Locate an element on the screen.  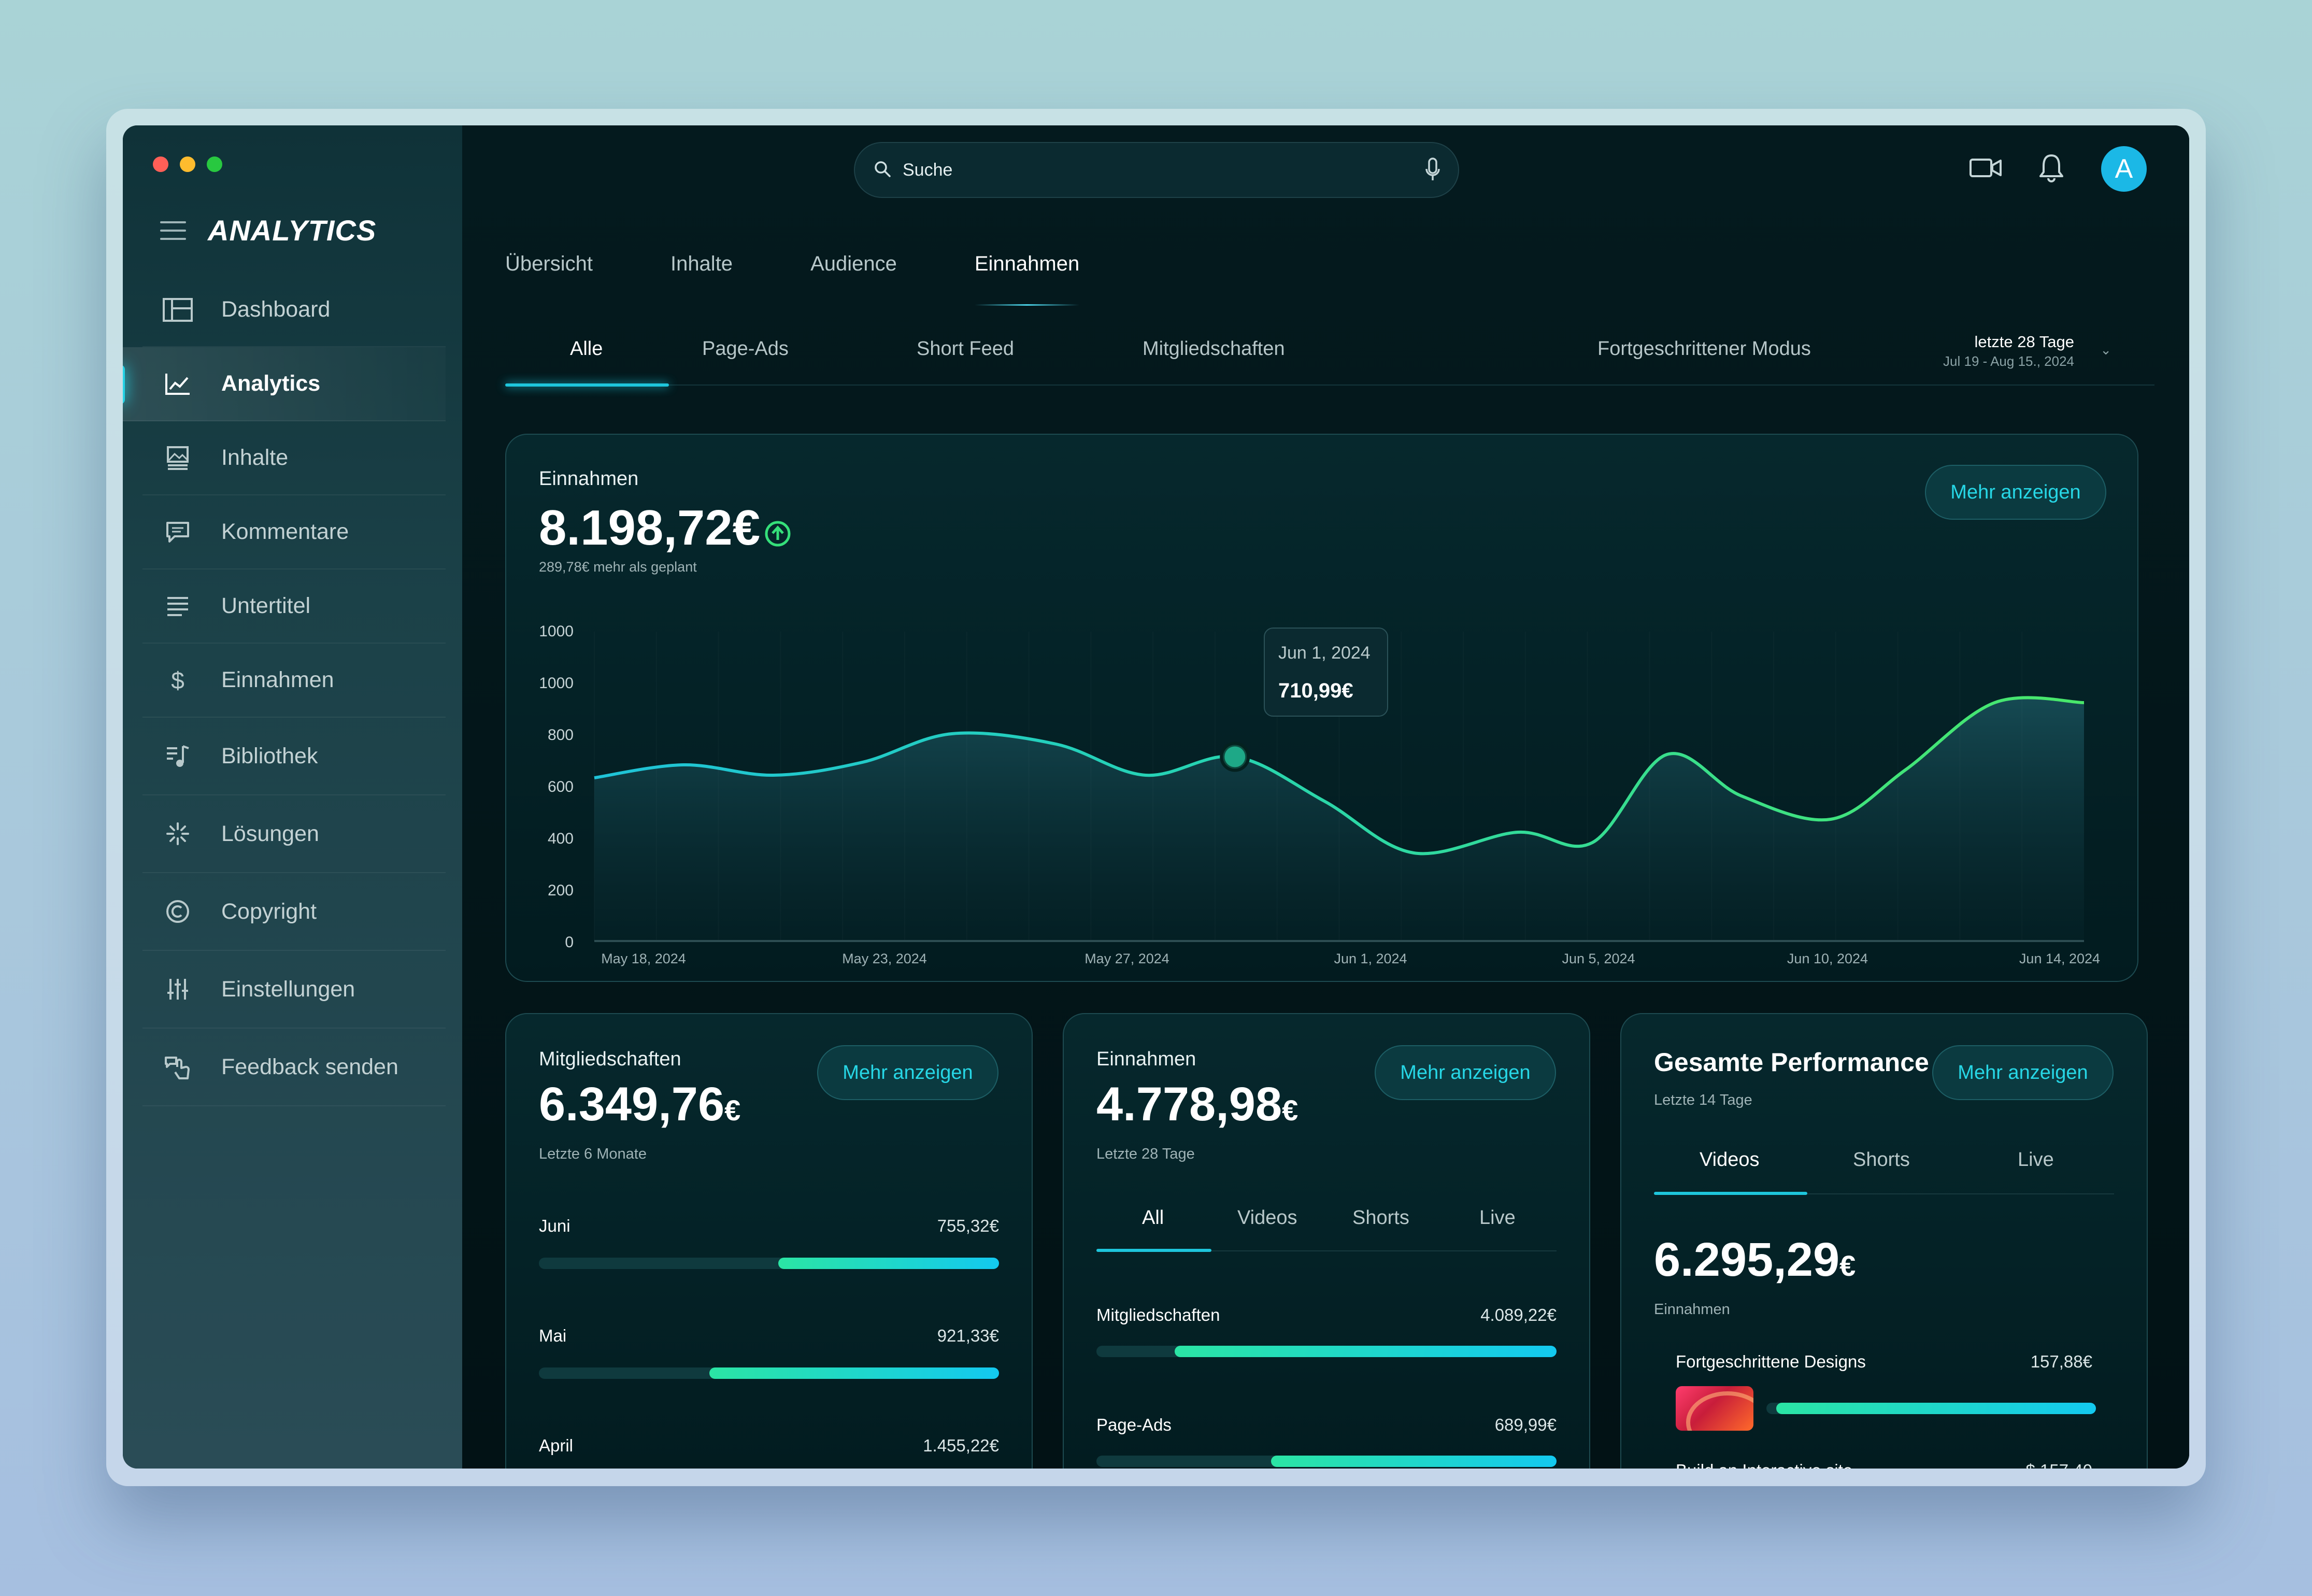
search-bar: Suche is located at coordinates (1157, 170).